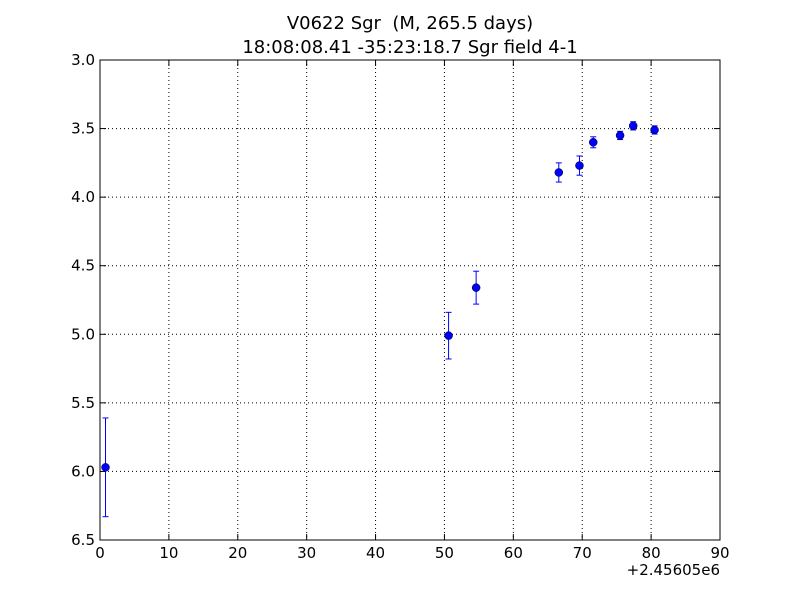  What do you see at coordinates (673, 570) in the screenshot?
I see `x-offset-label: +2.45605e6` at bounding box center [673, 570].